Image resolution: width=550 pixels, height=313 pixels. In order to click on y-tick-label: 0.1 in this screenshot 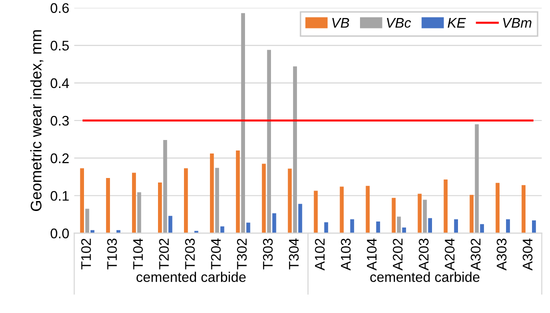, I will do `click(59, 195)`.